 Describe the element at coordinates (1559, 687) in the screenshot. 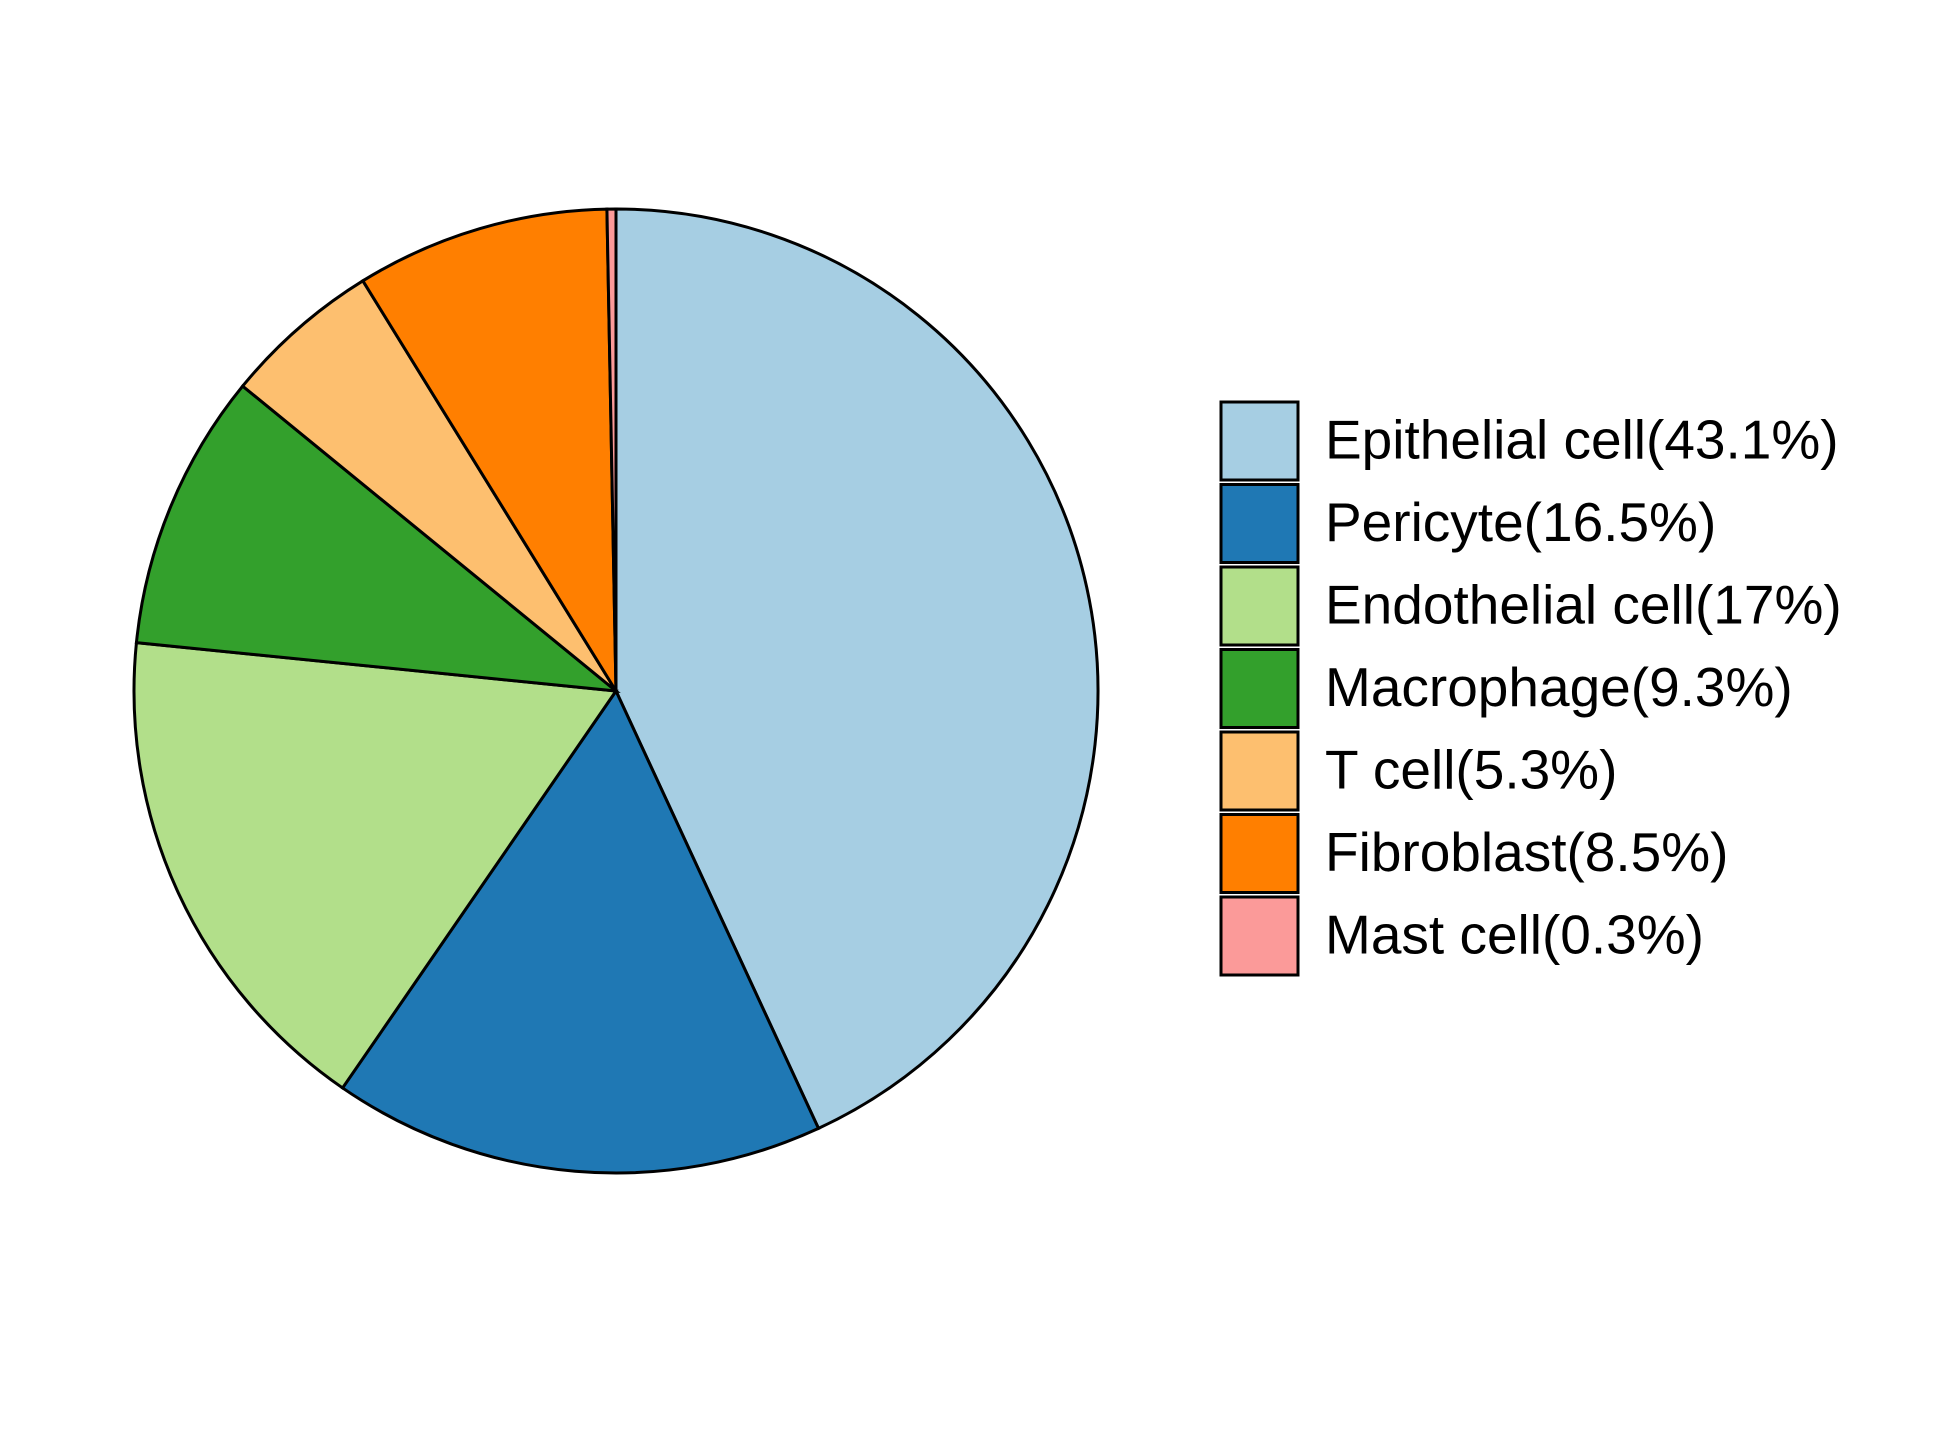

I see `legend-label: Macrophage(9.3%)` at that location.